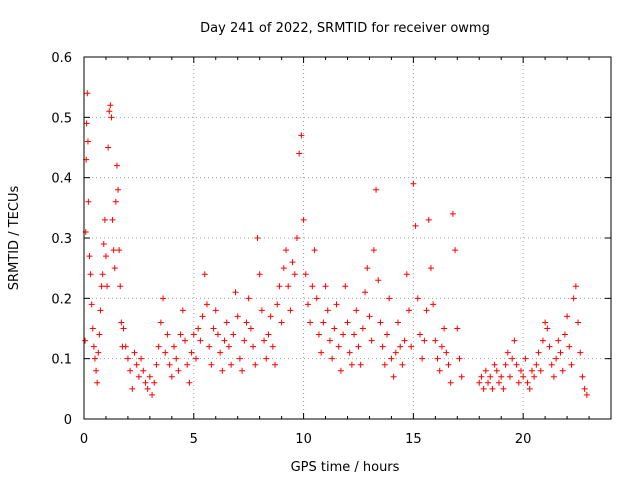 The width and height of the screenshot is (640, 480). What do you see at coordinates (14, 238) in the screenshot?
I see `y-axis-label: SRMTID / TECUs` at bounding box center [14, 238].